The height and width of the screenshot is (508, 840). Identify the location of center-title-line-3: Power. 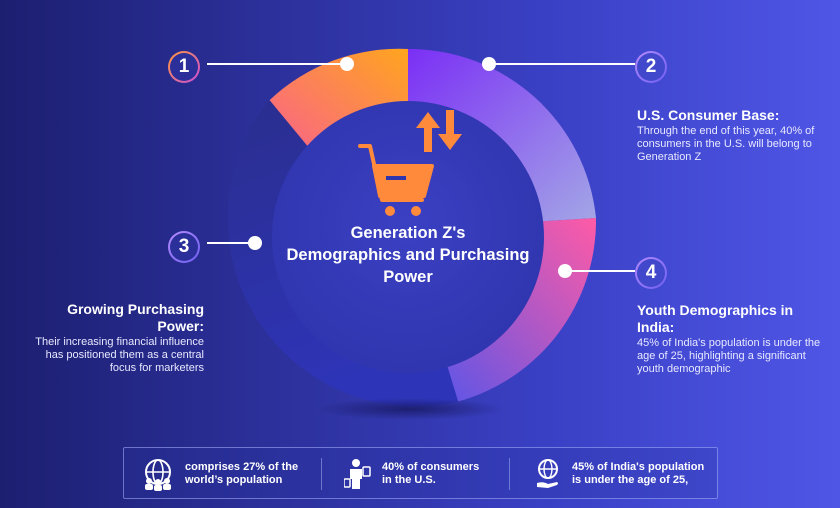
(408, 277).